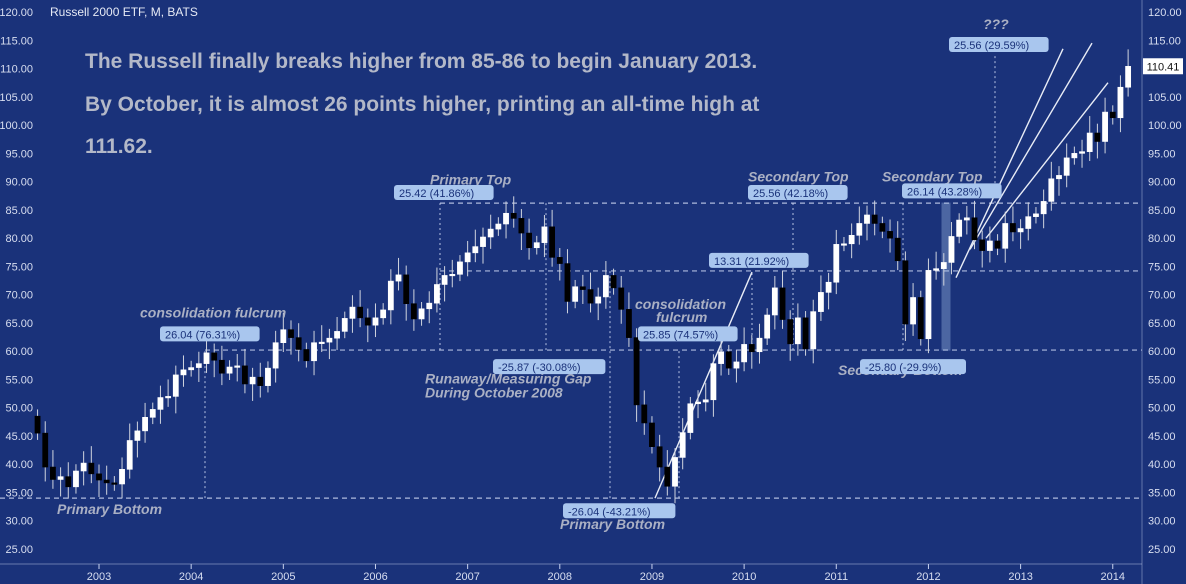  I want to click on y-tick-label: 60.00, so click(1162, 352).